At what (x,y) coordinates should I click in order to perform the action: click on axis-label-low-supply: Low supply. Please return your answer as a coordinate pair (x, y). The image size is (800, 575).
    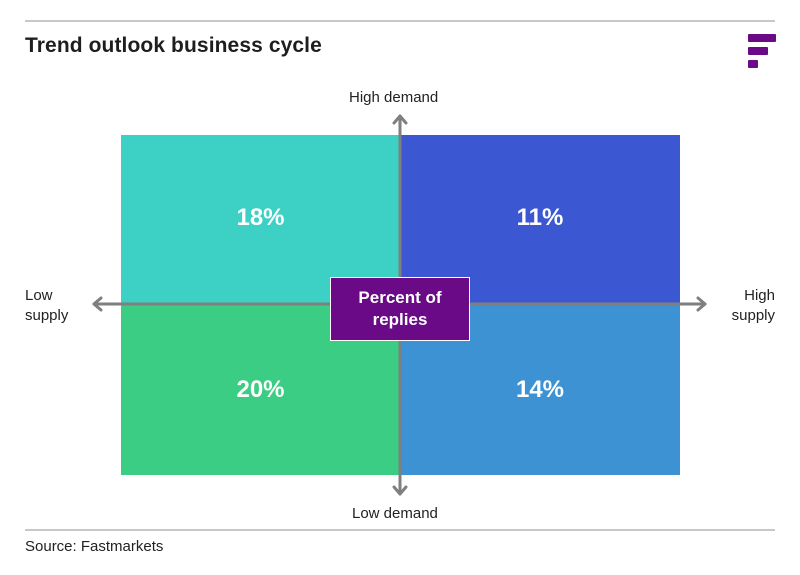
    Looking at the image, I should click on (46, 306).